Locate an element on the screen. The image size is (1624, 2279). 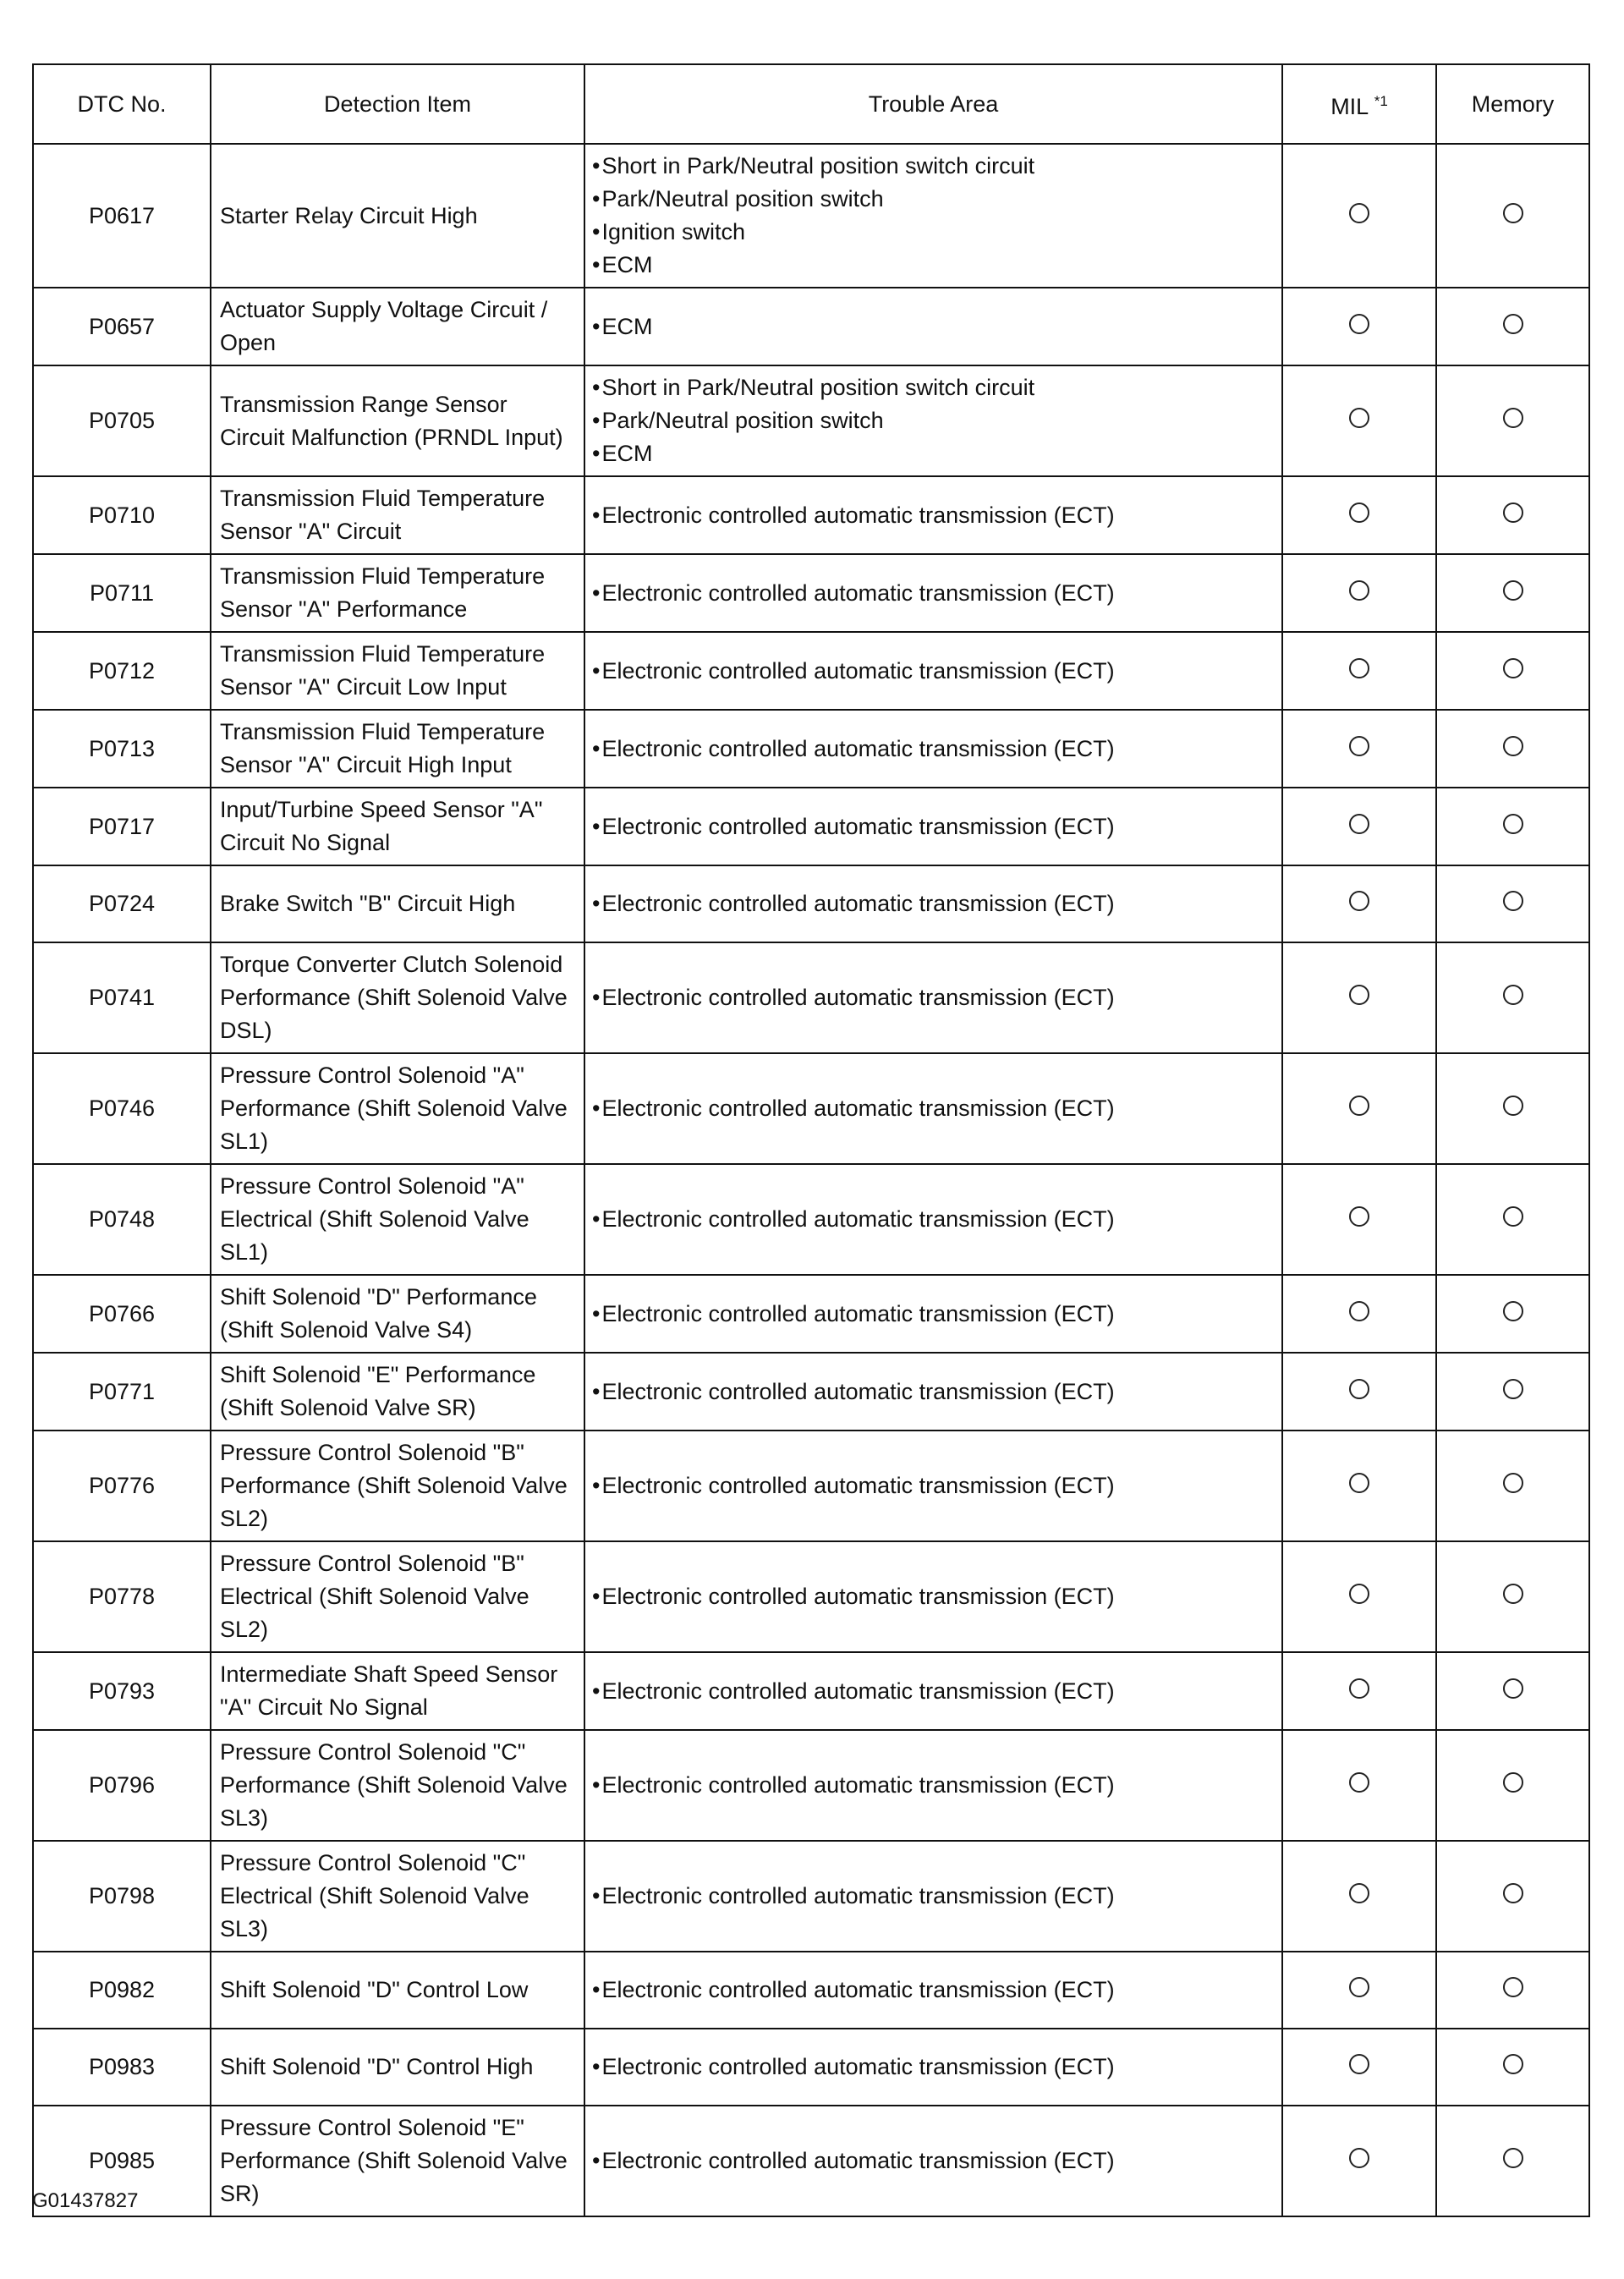
detection-item: Actuator Supply Voltage Circuit / Open is located at coordinates (398, 326).